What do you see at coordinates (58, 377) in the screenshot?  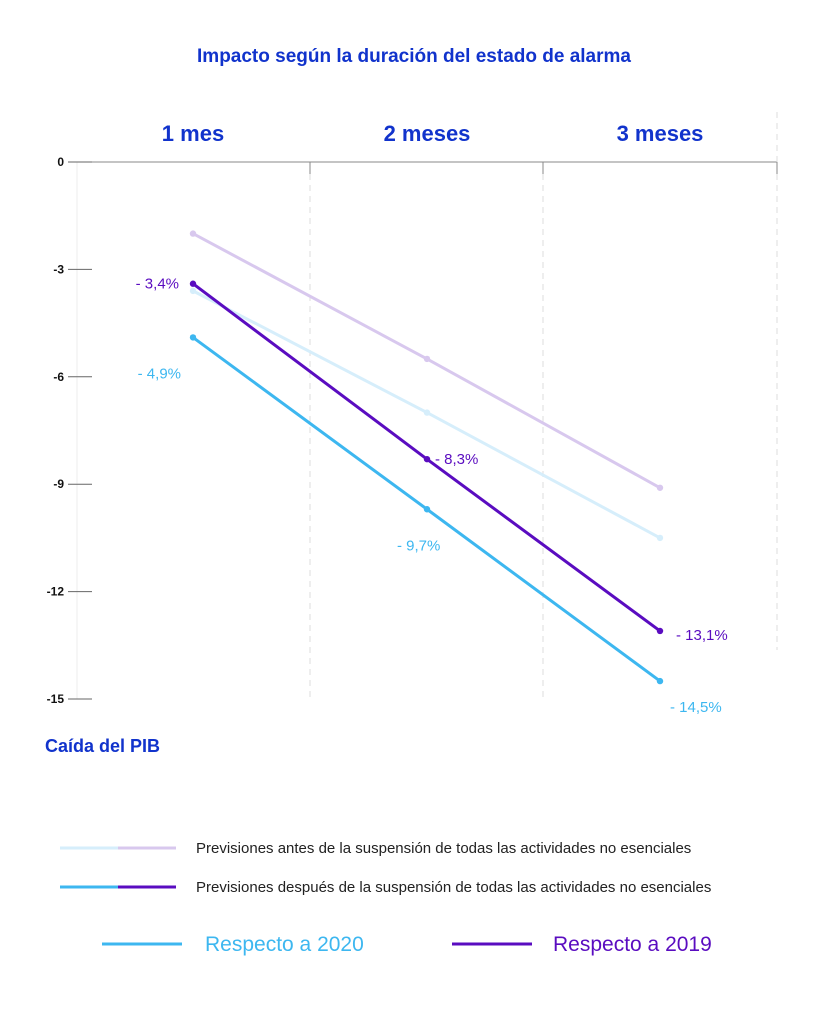 I see `y-tick-label: -6` at bounding box center [58, 377].